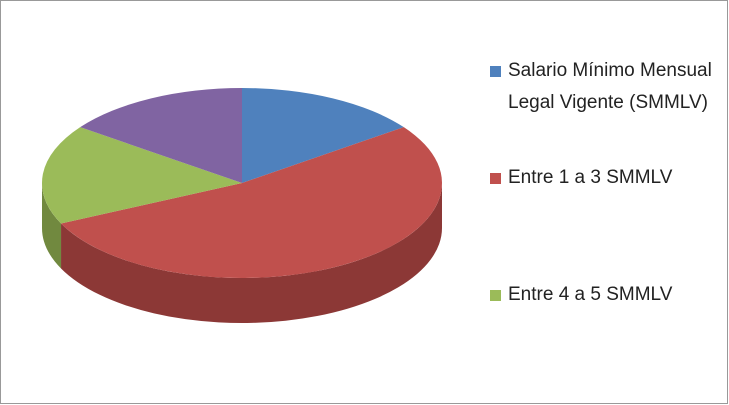  What do you see at coordinates (52, 226) in the screenshot?
I see `pie-side` at bounding box center [52, 226].